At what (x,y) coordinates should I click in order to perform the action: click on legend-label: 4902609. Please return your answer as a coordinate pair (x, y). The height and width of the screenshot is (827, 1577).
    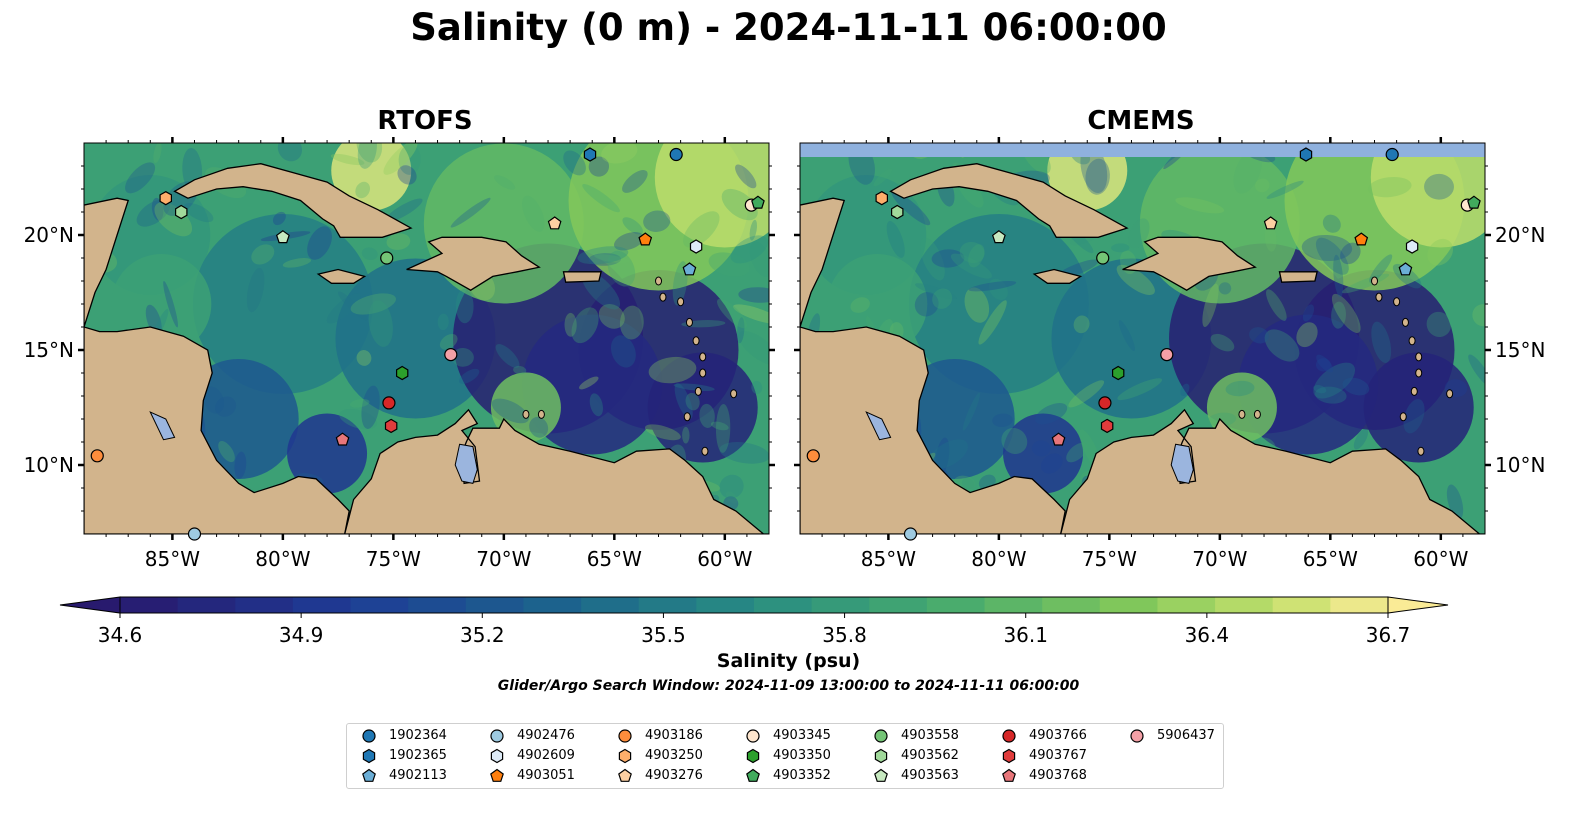
    Looking at the image, I should click on (546, 755).